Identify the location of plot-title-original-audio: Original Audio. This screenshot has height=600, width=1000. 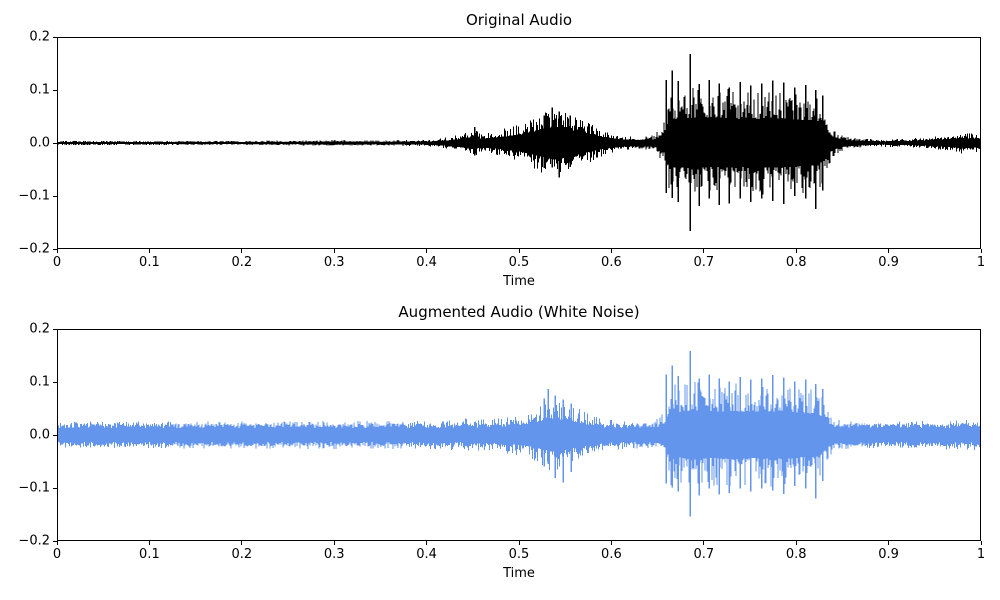
(519, 20).